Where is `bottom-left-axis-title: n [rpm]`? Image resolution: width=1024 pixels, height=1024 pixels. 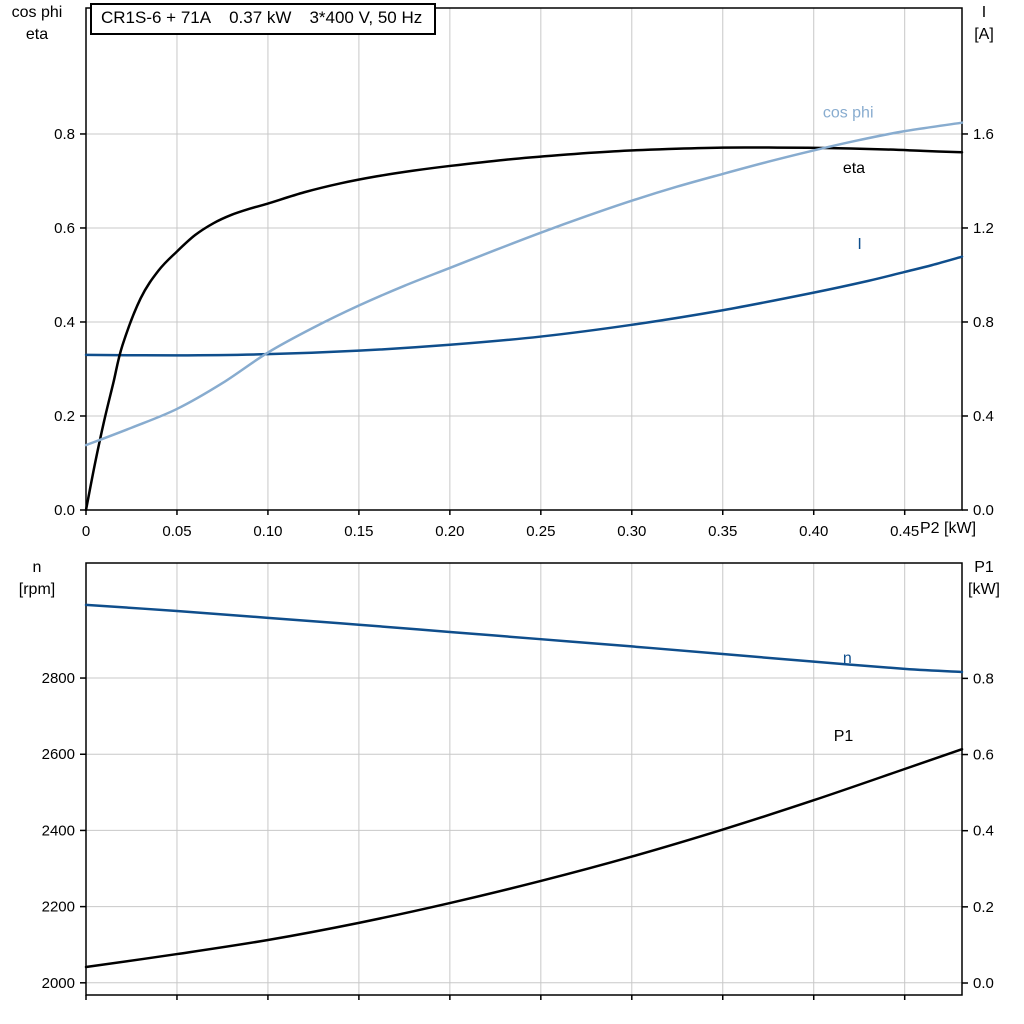 bottom-left-axis-title: n [rpm] is located at coordinates (37, 579).